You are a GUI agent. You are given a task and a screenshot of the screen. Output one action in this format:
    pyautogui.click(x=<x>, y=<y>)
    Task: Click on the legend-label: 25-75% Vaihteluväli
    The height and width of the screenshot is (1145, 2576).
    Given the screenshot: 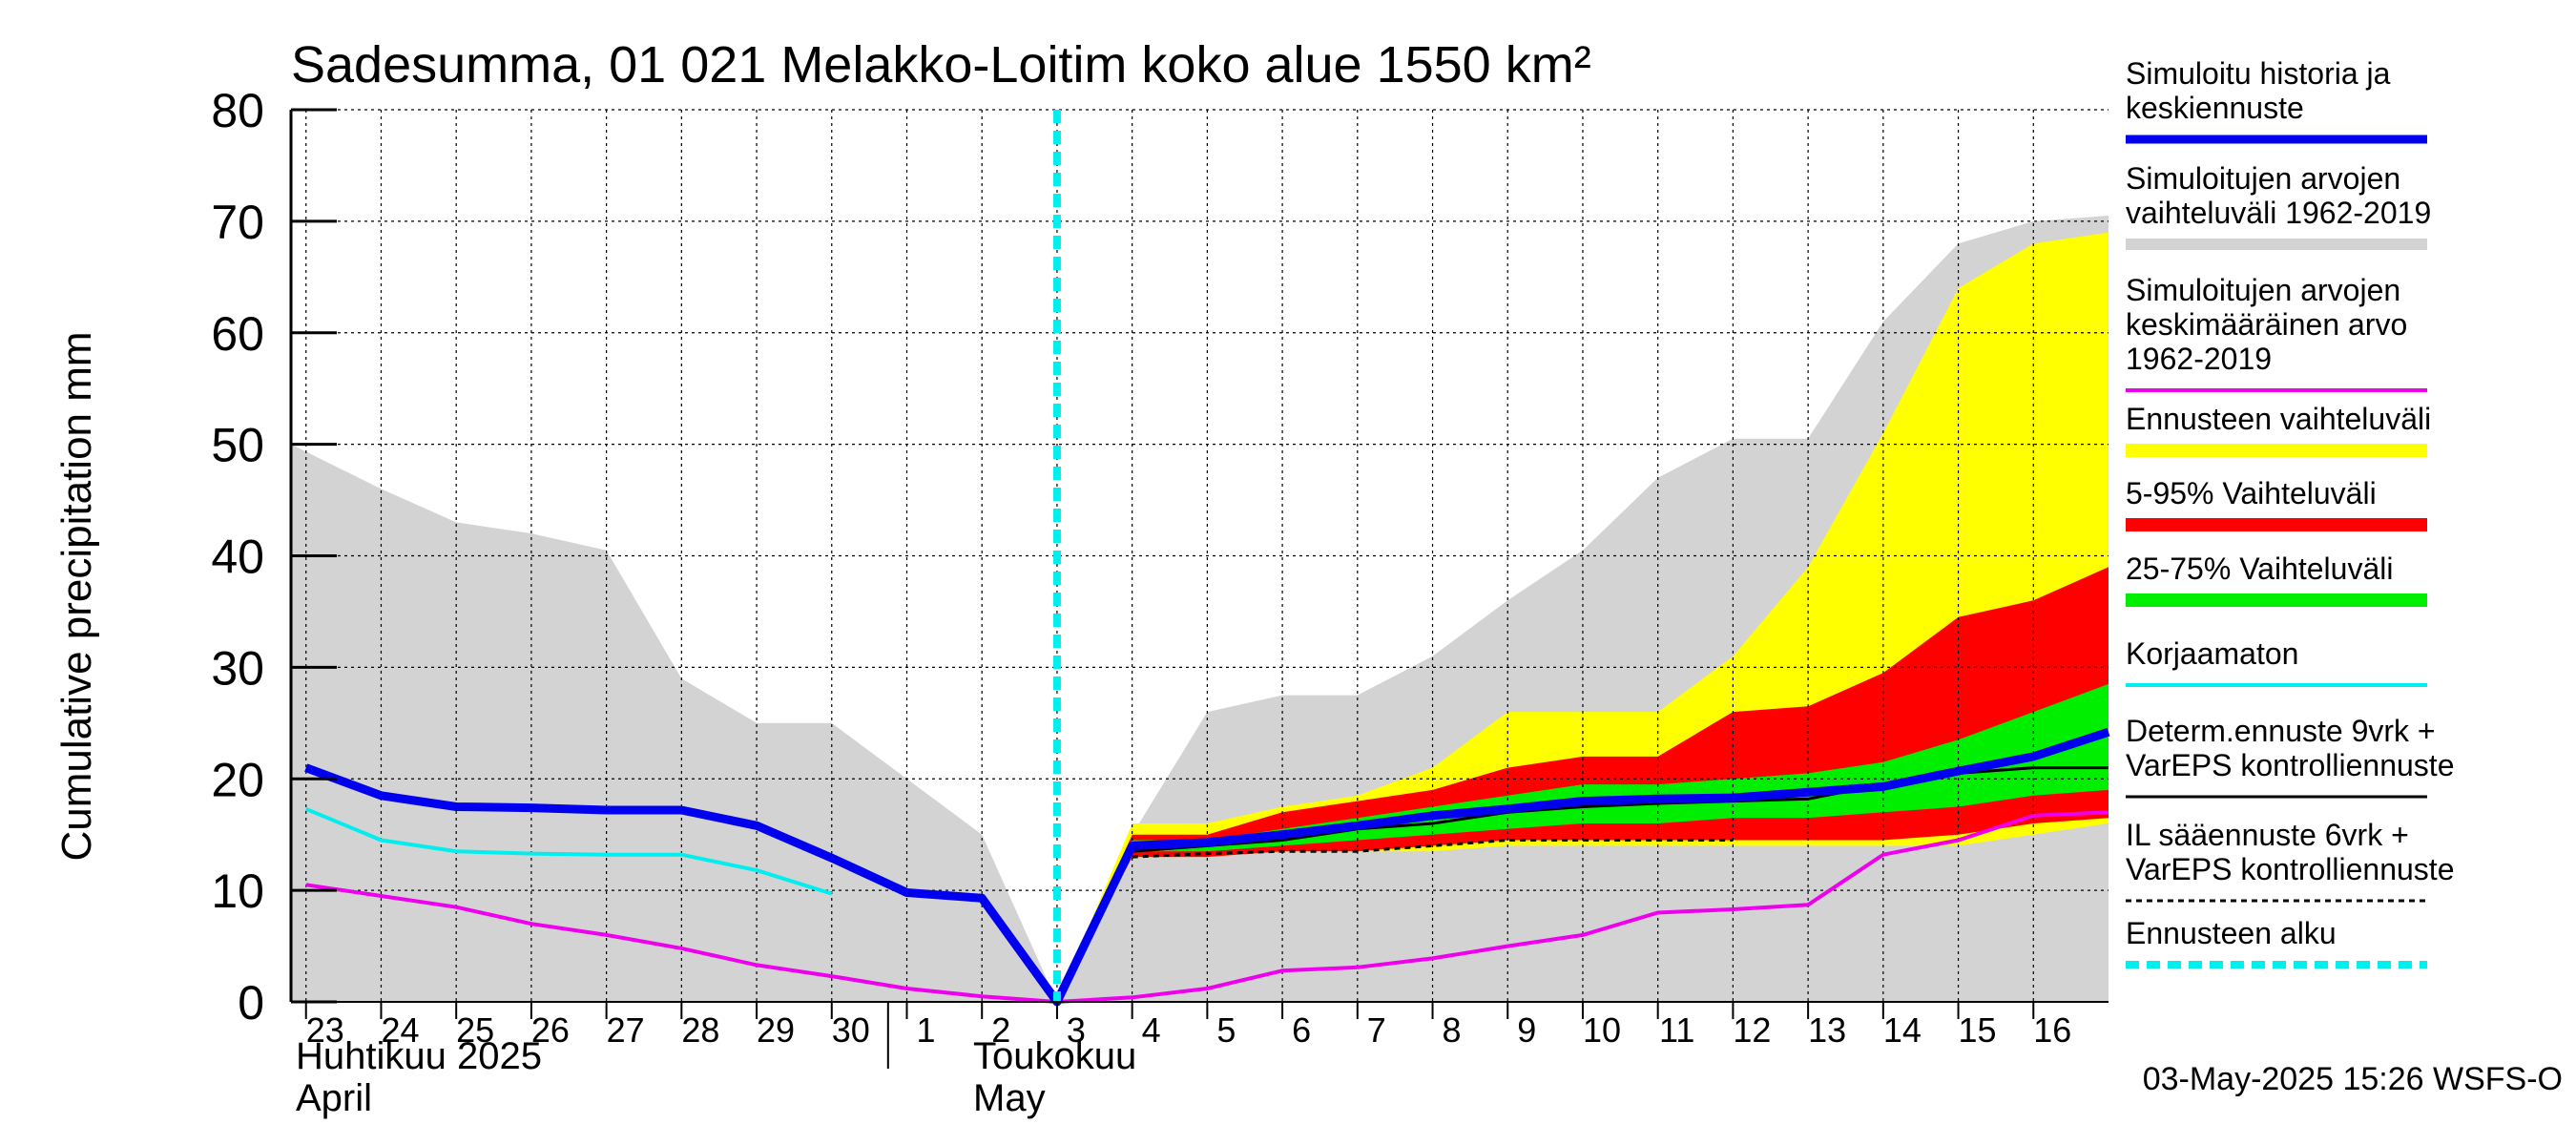 What is the action you would take?
    pyautogui.click(x=2259, y=569)
    